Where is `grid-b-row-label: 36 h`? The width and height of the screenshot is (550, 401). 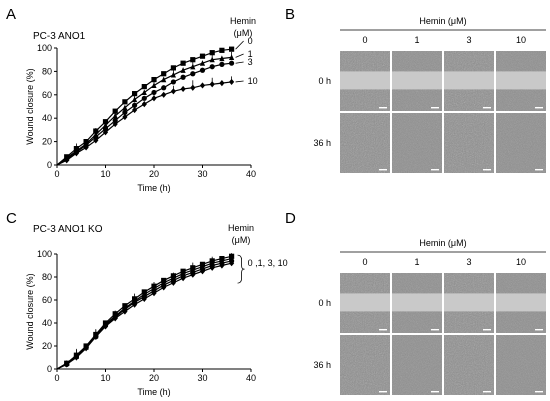 grid-b-row-label: 36 h is located at coordinates (322, 143).